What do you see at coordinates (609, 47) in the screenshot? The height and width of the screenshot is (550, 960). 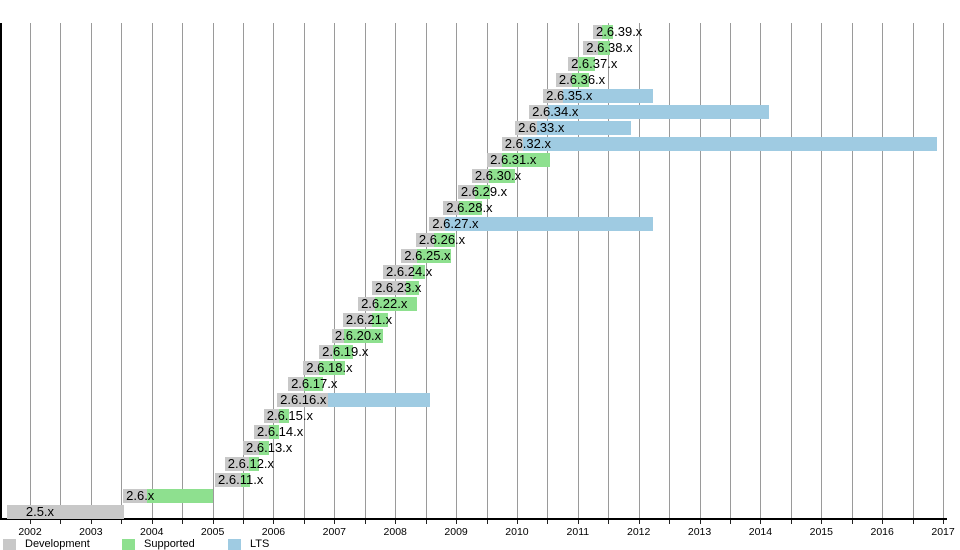 I see `version-label: 2.6.38.x` at bounding box center [609, 47].